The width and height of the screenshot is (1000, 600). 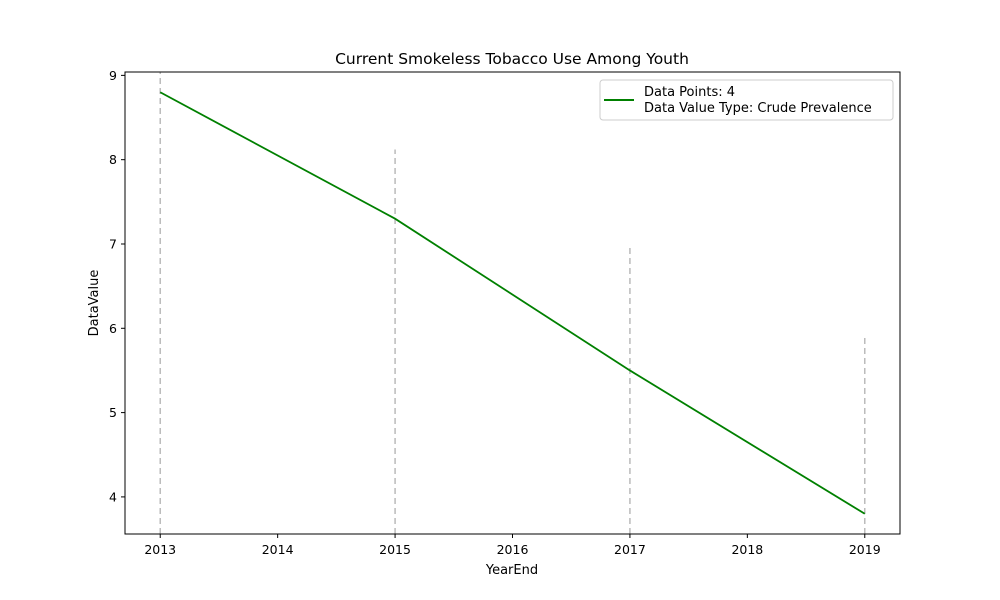 I want to click on y-axis-label: DataValue, so click(x=94, y=303).